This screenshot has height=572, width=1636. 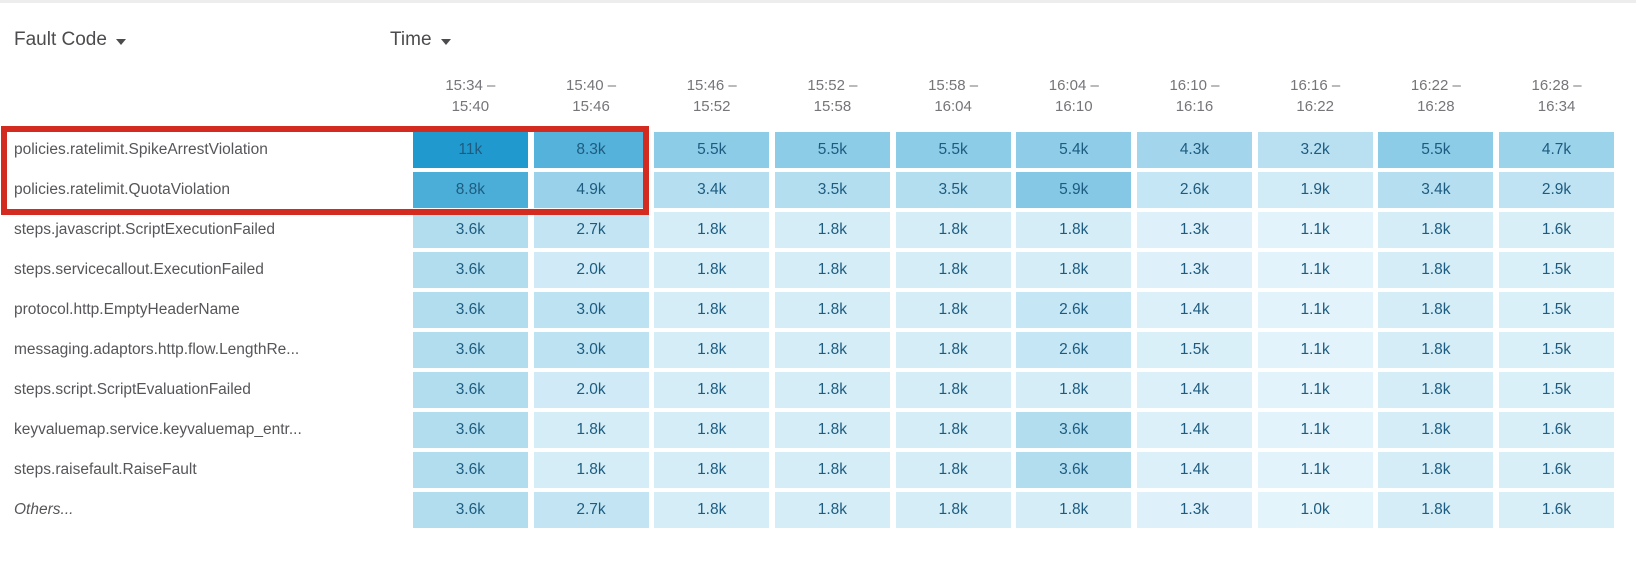 I want to click on heatmap-cell-slot: 3.0k, so click(x=591, y=310).